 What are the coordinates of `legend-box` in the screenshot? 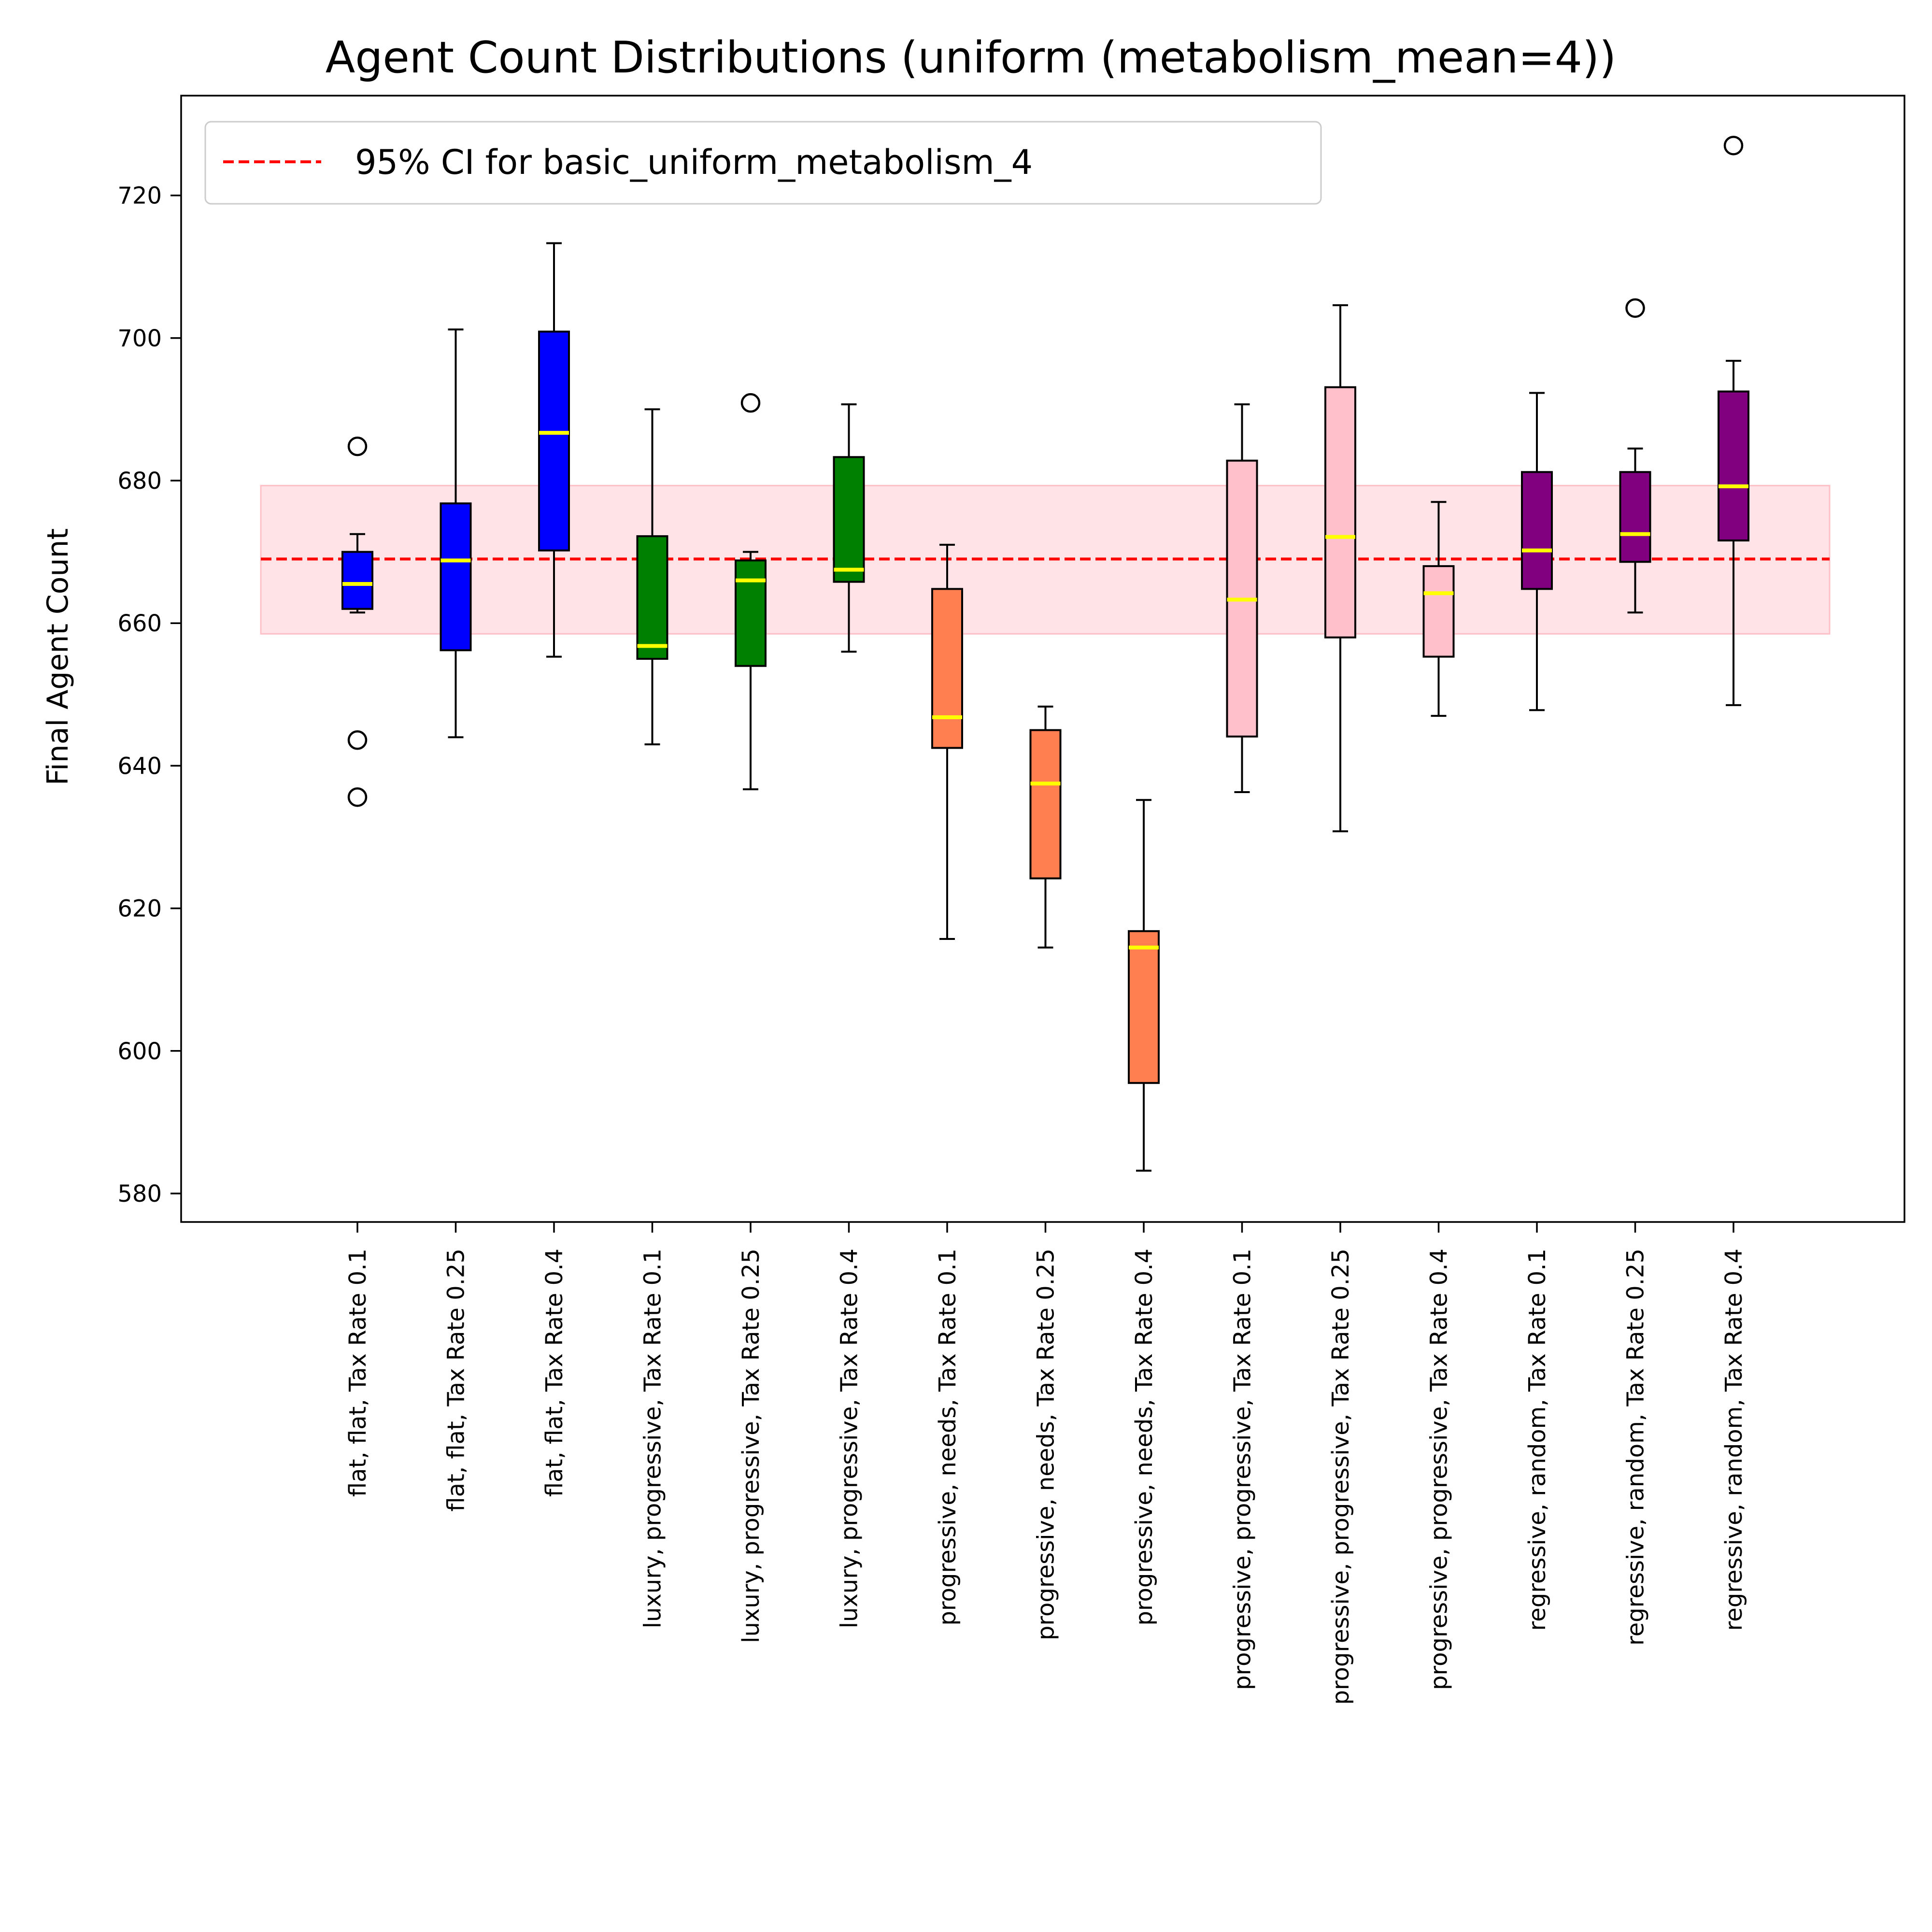 It's located at (763, 163).